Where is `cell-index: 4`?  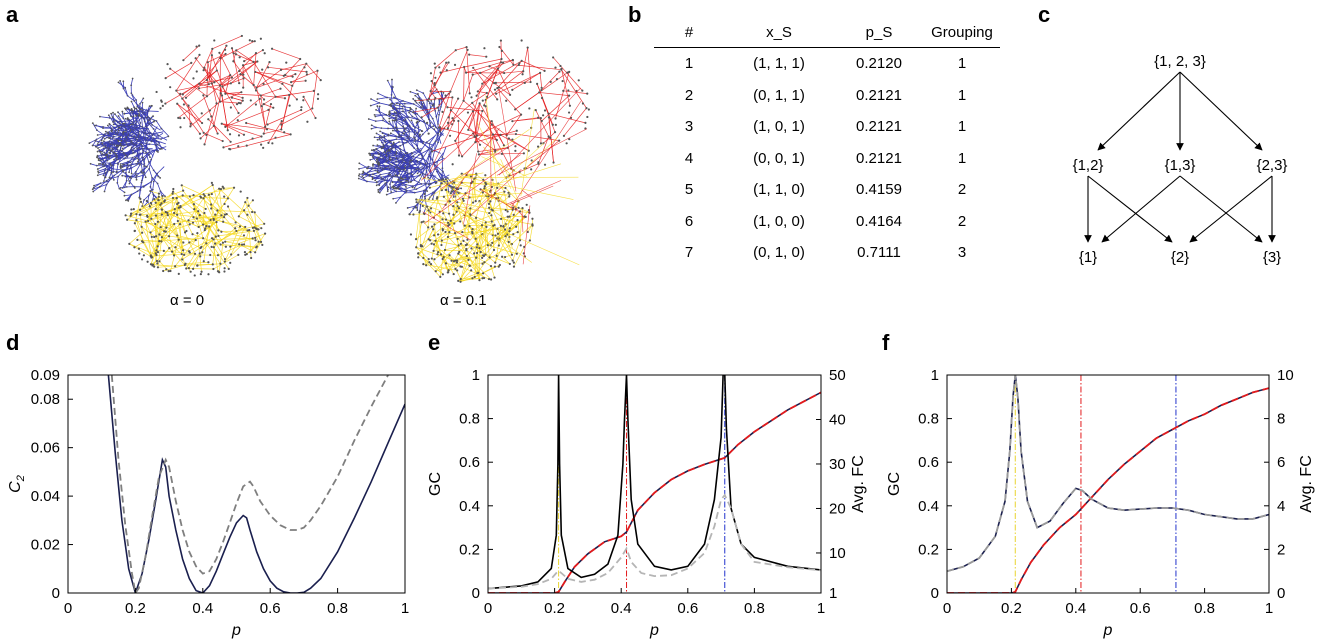
cell-index: 4 is located at coordinates (689, 158).